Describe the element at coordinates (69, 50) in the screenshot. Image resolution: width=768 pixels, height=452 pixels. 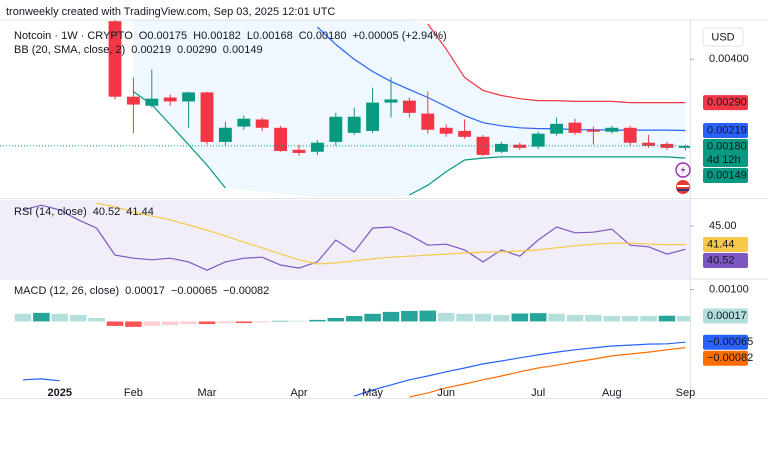
I see `legend-title: BB (20, SMA, close, 2)` at that location.